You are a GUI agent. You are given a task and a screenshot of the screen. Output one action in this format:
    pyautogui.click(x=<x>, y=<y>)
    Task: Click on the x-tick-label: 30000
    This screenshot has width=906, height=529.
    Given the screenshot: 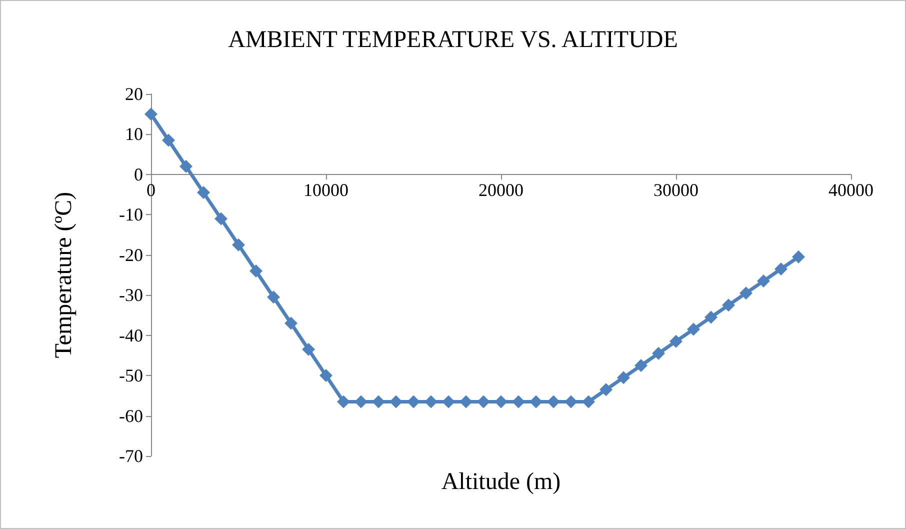 What is the action you would take?
    pyautogui.click(x=676, y=190)
    